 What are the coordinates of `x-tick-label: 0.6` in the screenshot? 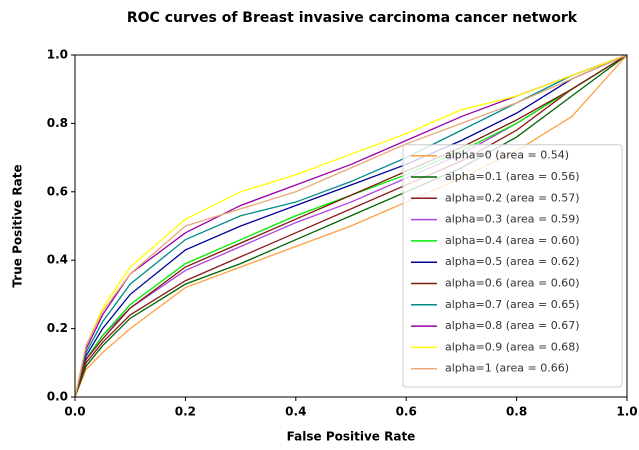 It's located at (406, 412).